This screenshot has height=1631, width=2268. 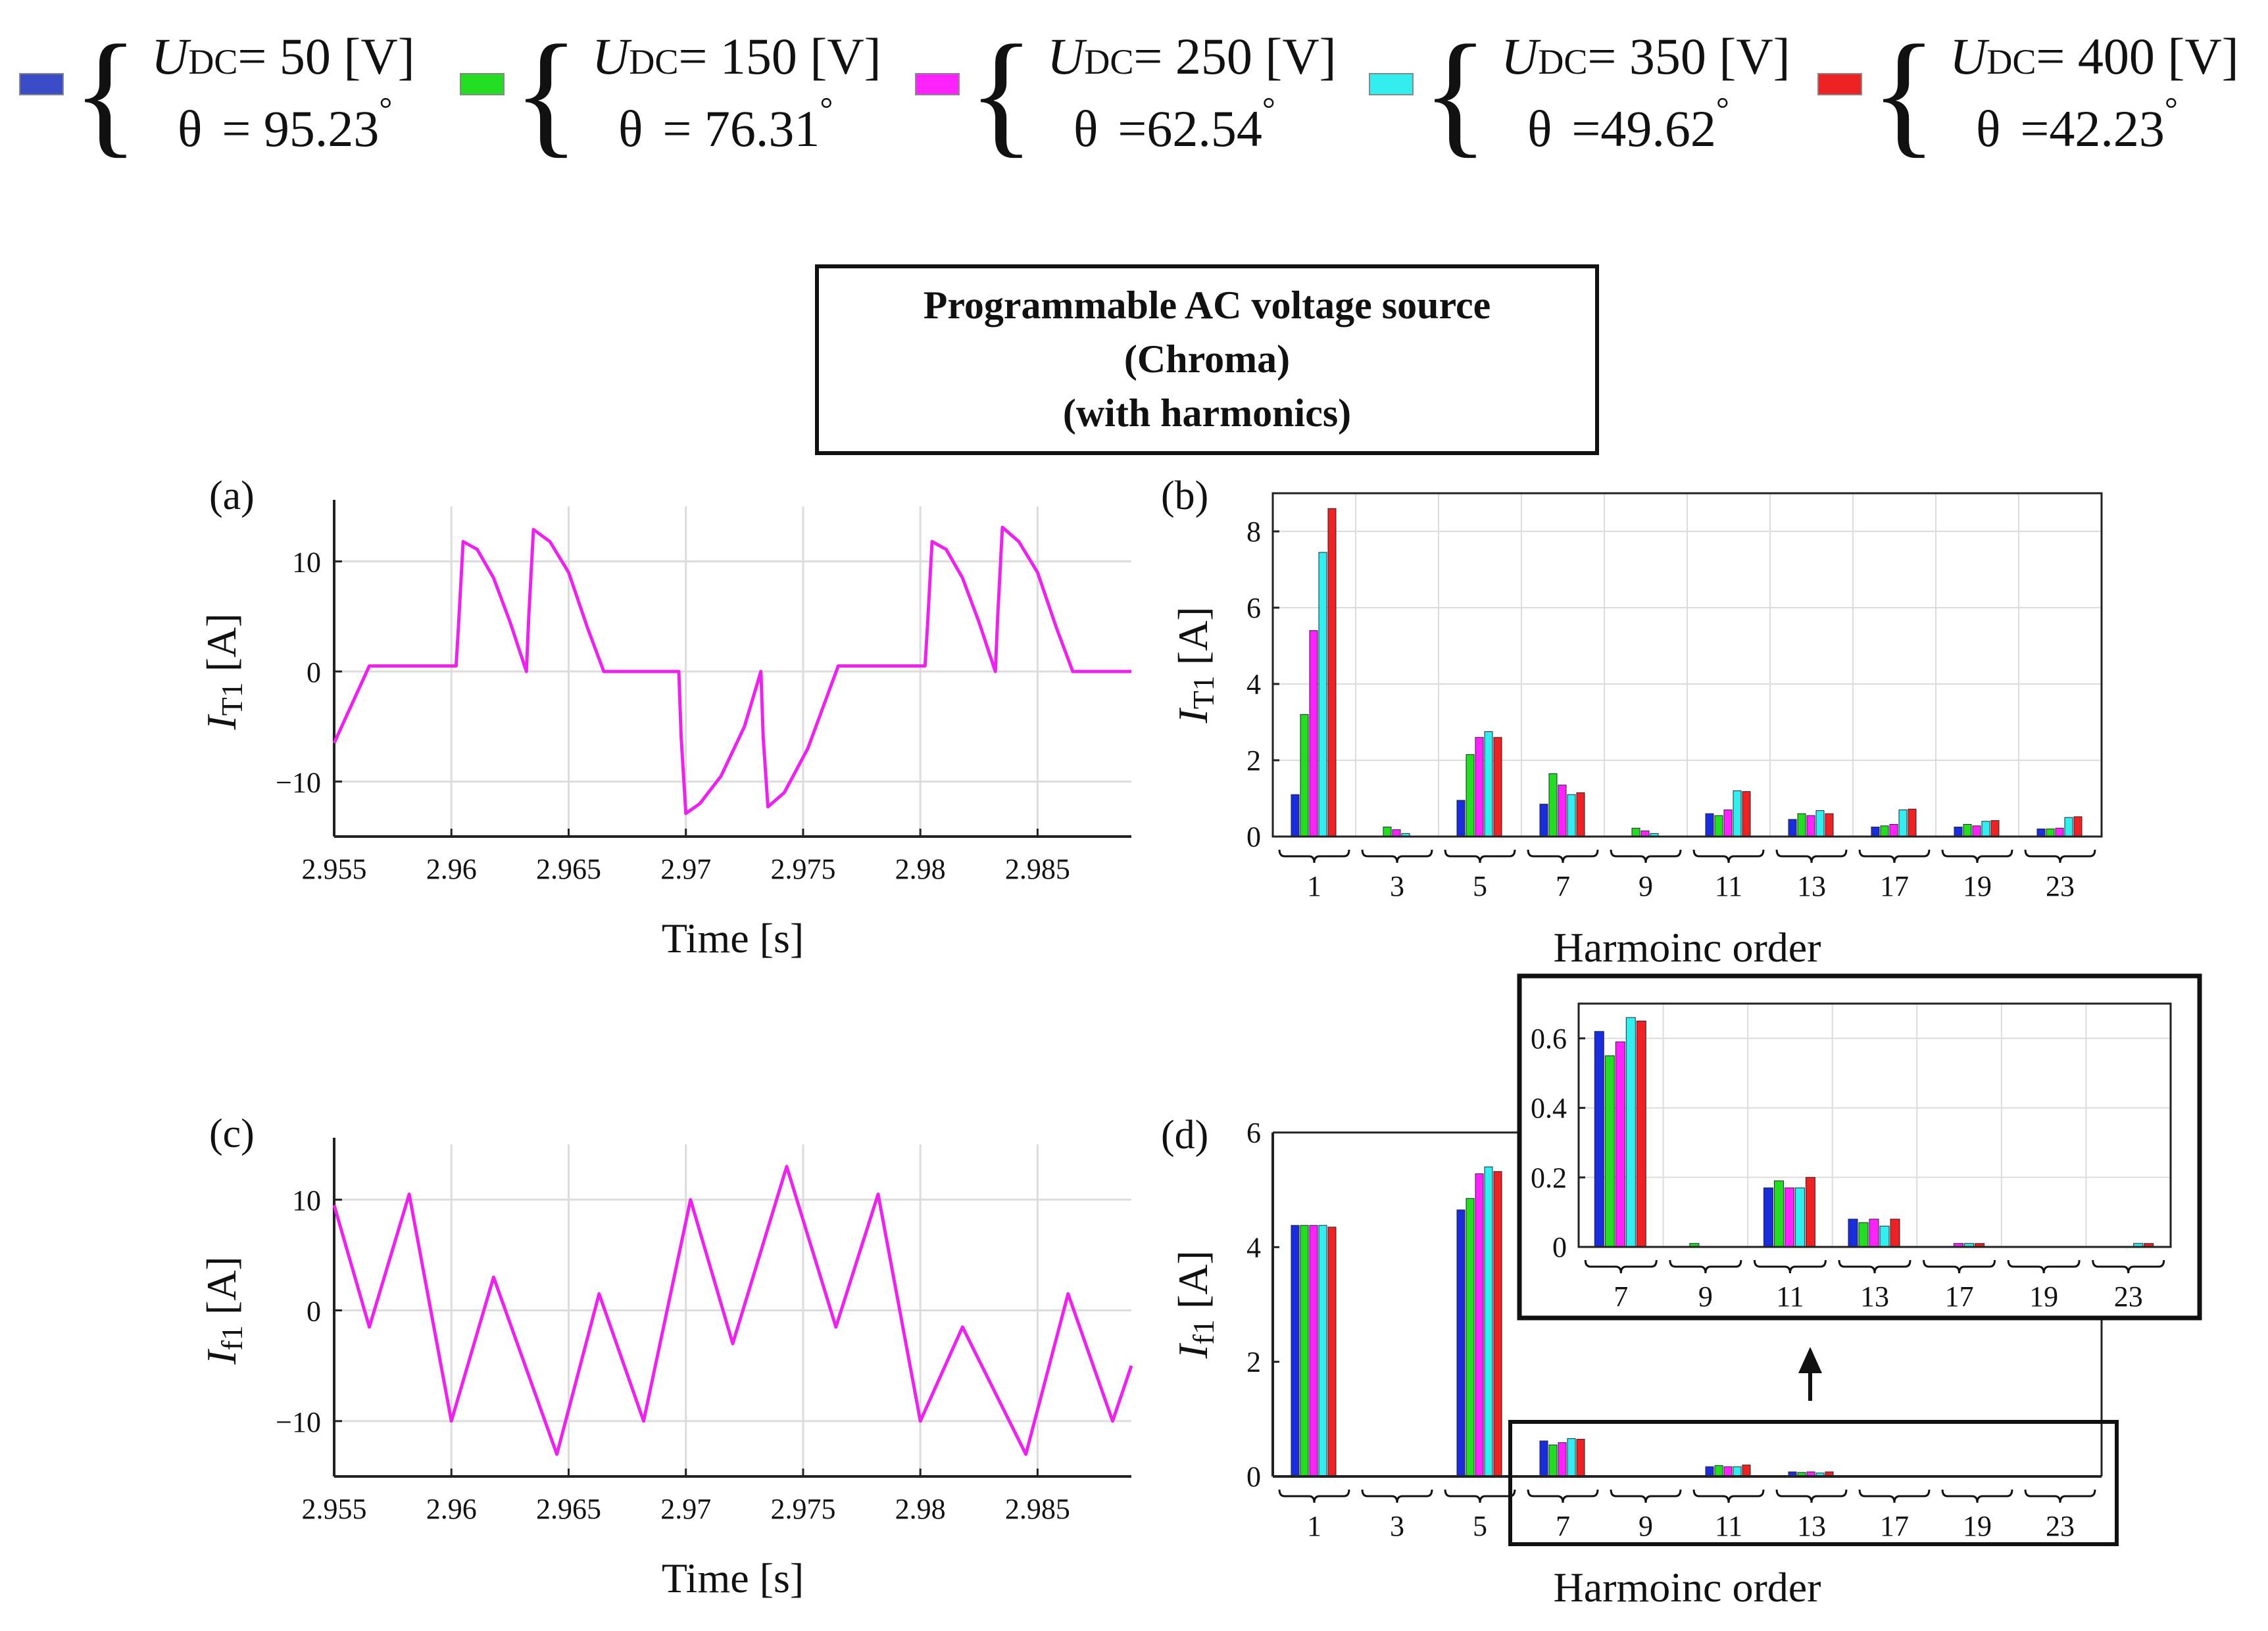 What do you see at coordinates (307, 563) in the screenshot?
I see `y-tick-label: 10` at bounding box center [307, 563].